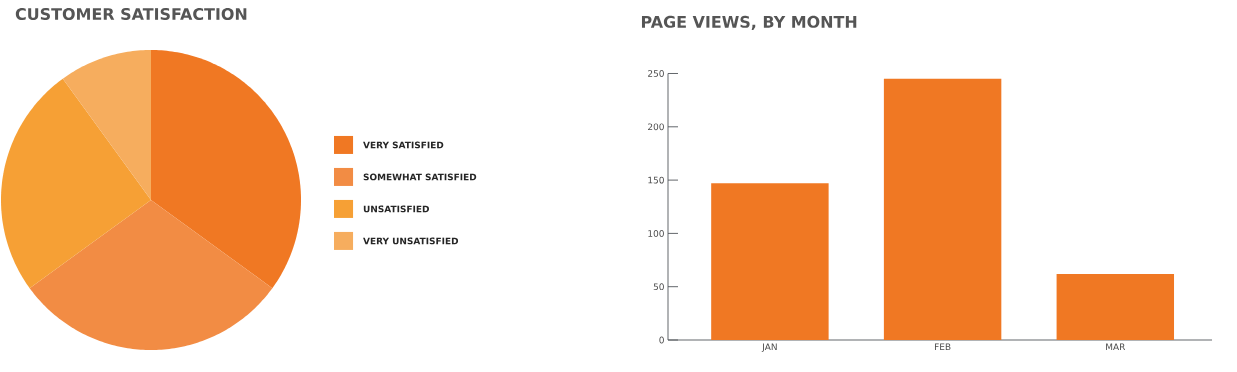 The width and height of the screenshot is (1237, 372). I want to click on y-tick-label: 50, so click(658, 287).